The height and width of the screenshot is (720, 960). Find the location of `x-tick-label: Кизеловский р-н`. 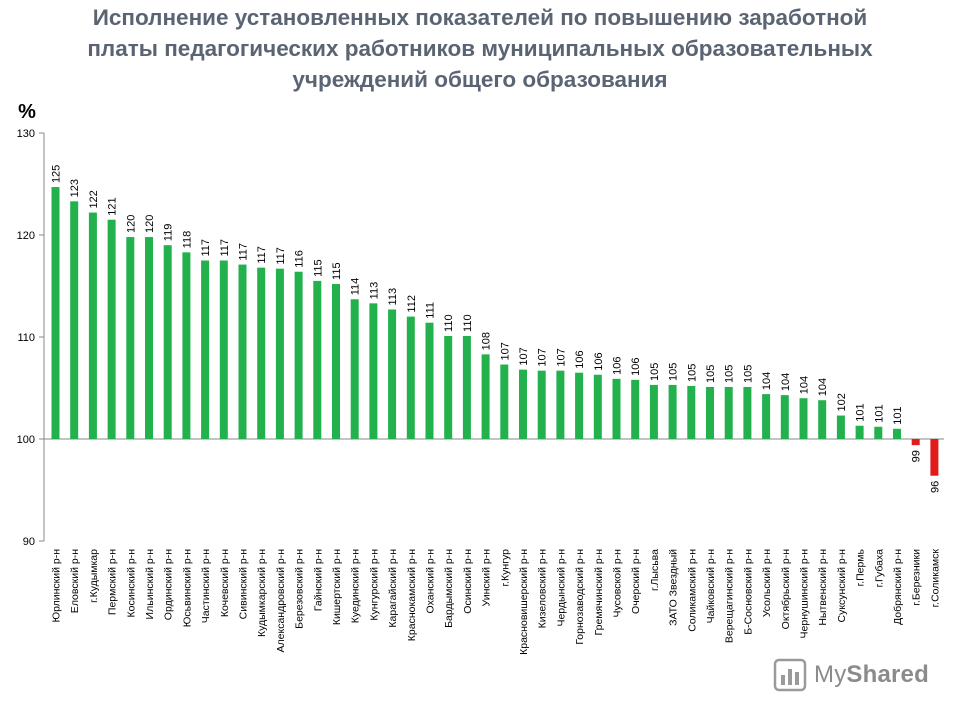

x-tick-label: Кизеловский р-н is located at coordinates (543, 589).